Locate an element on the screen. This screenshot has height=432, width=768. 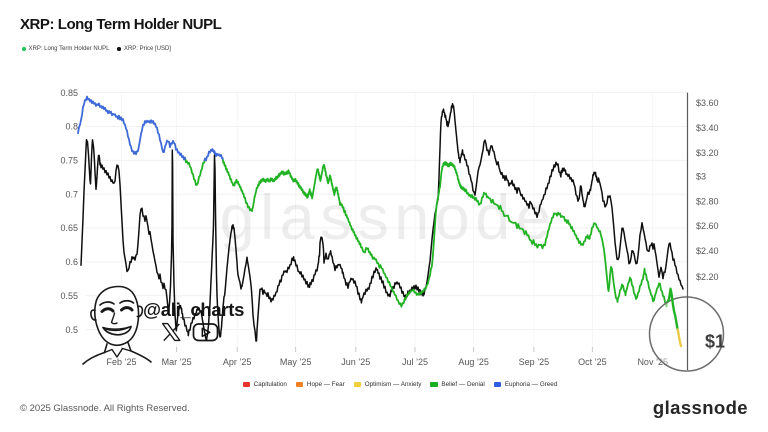
svg-text: $2.20 is located at coordinates (707, 277).